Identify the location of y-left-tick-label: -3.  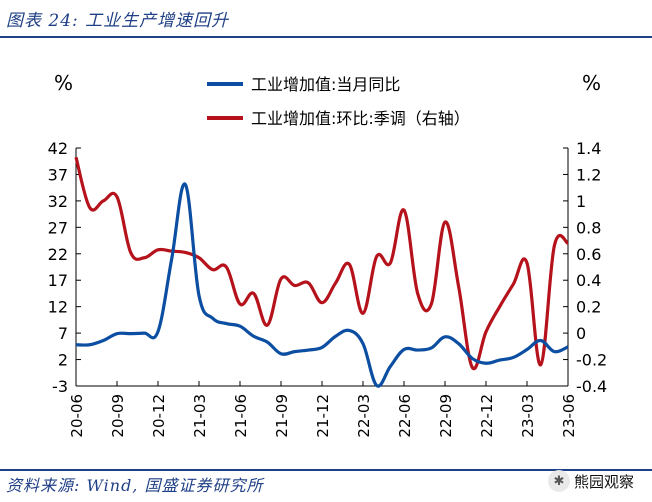
(60, 386).